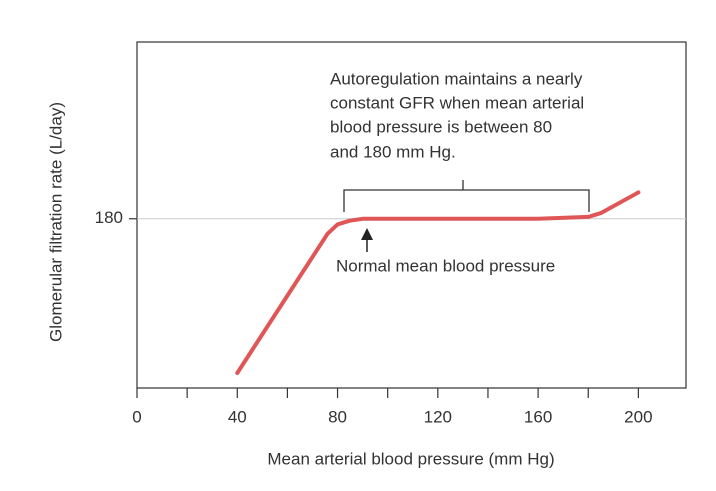 This screenshot has height=491, width=716. I want to click on y-tick-label: 180, so click(109, 217).